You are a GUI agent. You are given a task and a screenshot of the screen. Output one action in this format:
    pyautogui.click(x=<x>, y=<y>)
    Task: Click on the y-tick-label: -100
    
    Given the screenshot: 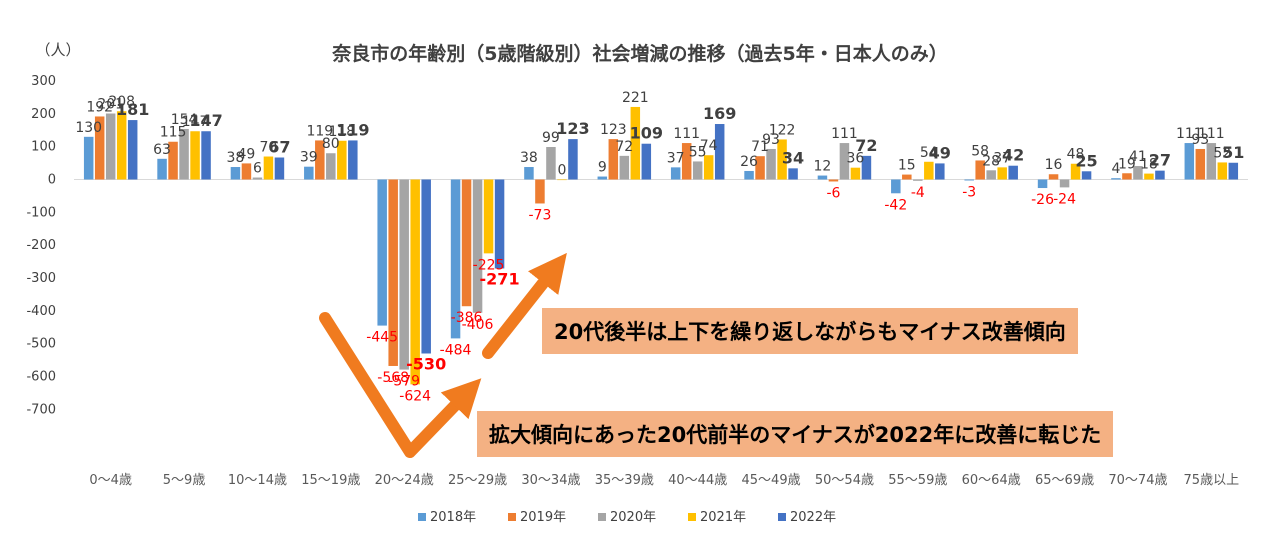 What is the action you would take?
    pyautogui.click(x=41, y=212)
    